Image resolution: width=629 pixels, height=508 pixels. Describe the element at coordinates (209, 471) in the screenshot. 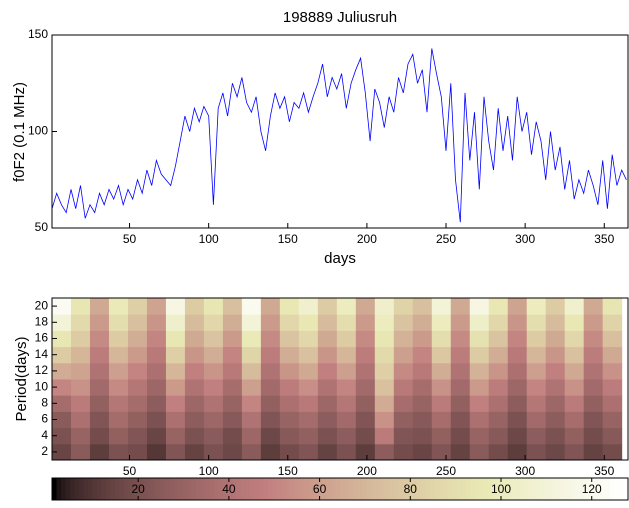

I see `x-tick-label: 100` at that location.